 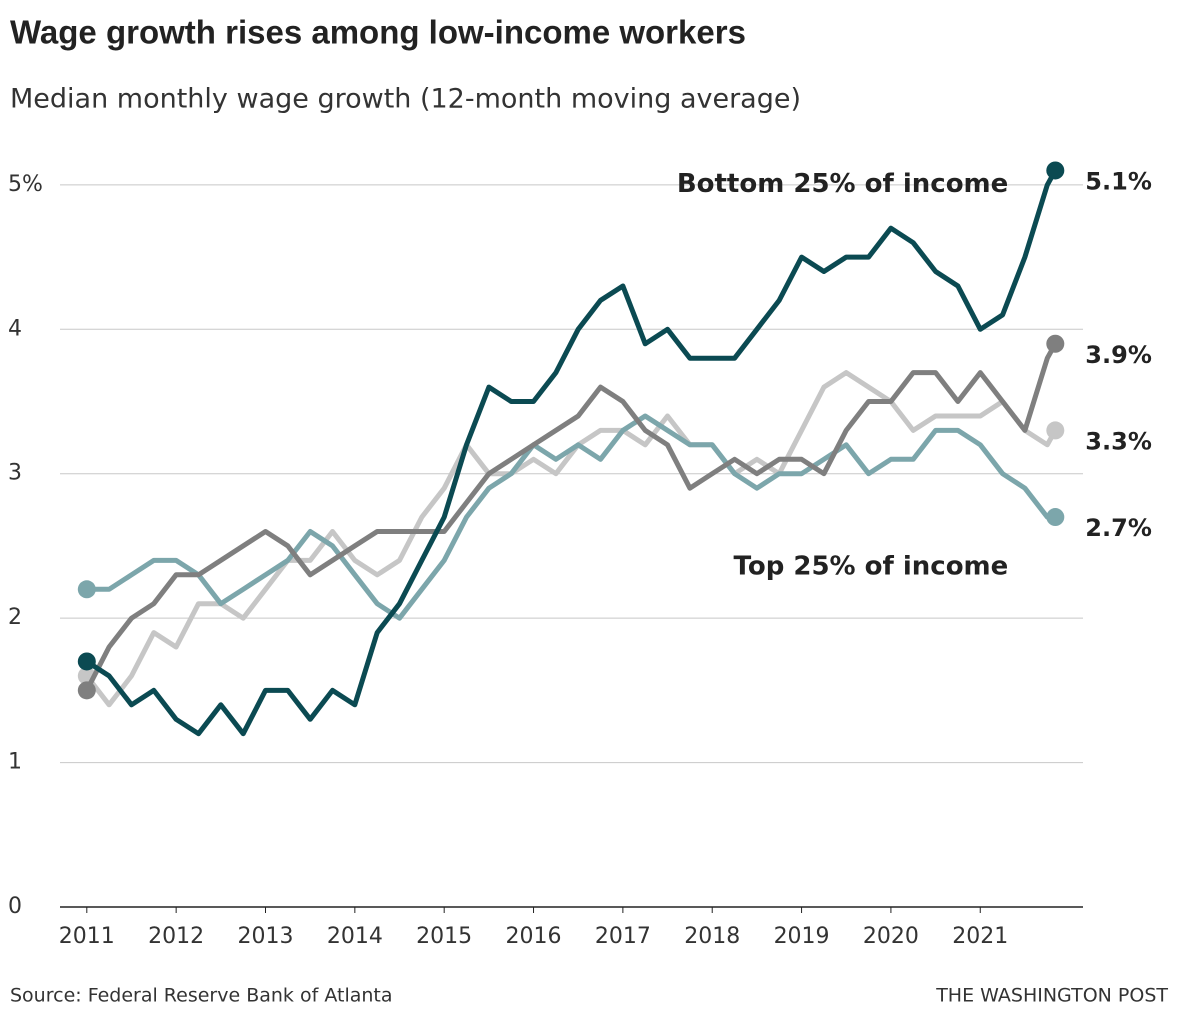 I want to click on value-label: 5.1%, so click(x=1118, y=181).